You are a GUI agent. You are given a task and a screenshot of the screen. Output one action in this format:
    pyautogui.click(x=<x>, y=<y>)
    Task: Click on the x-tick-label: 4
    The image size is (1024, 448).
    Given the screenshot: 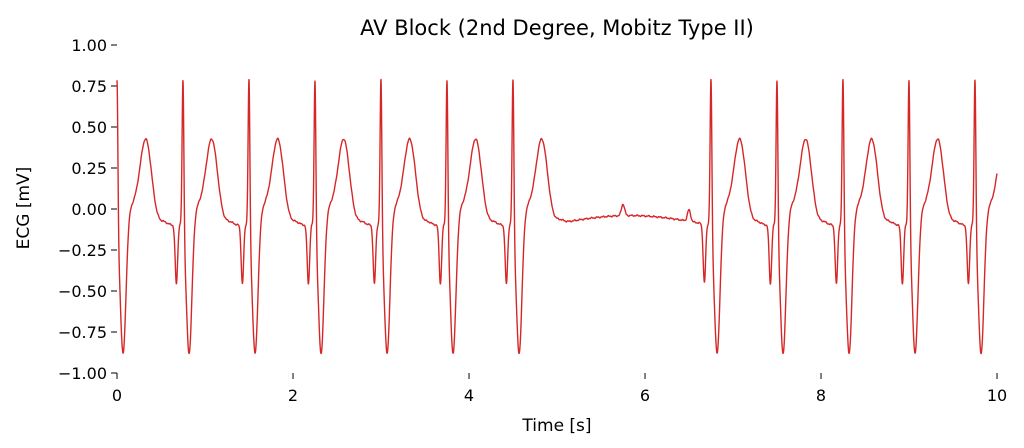 What is the action you would take?
    pyautogui.click(x=469, y=395)
    